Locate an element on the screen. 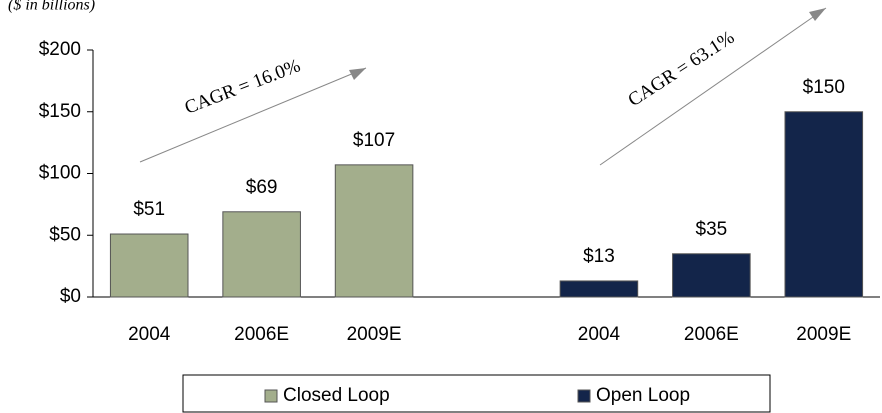 Image resolution: width=882 pixels, height=413 pixels. value-label: $35 is located at coordinates (712, 229).